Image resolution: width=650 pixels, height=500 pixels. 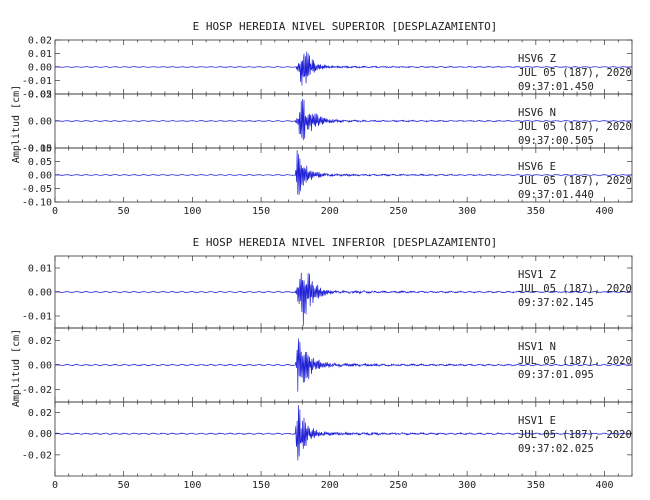 What do you see at coordinates (537, 59) in the screenshot?
I see `station-label: HSV6 Z` at bounding box center [537, 59].